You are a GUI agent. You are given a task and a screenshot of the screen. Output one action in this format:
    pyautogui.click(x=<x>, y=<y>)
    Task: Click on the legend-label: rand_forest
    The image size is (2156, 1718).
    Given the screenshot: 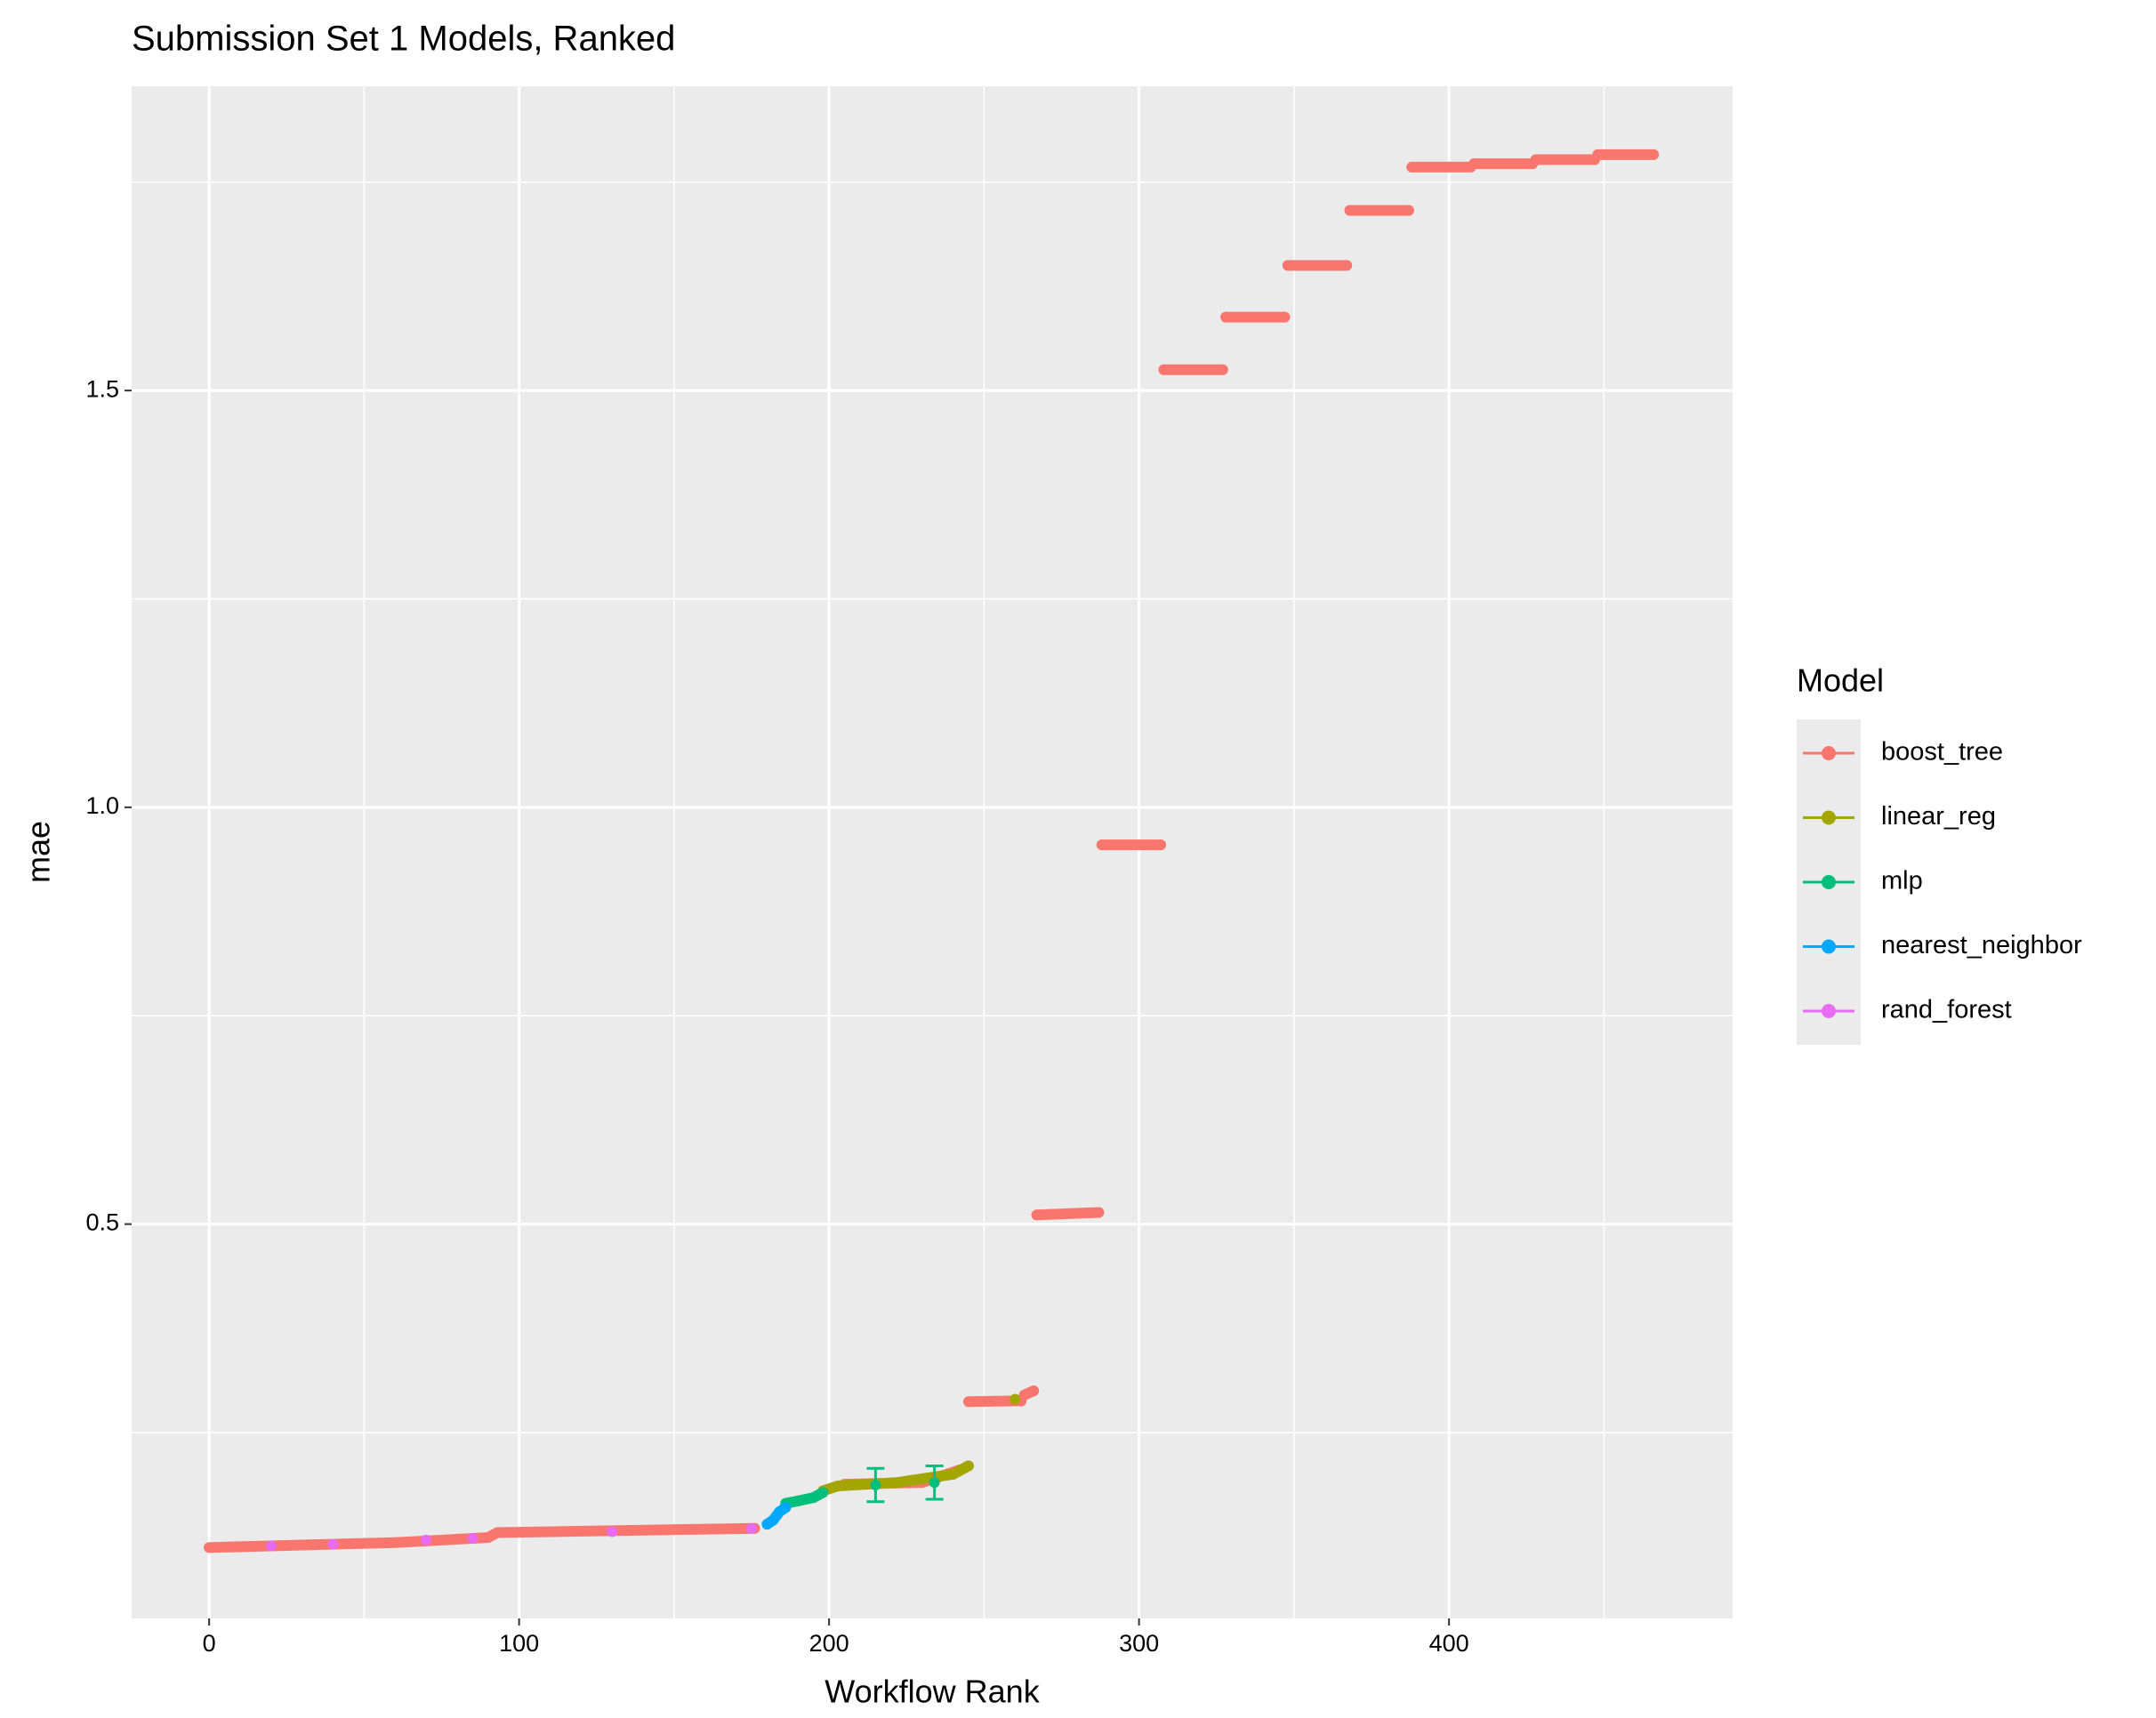 What is the action you would take?
    pyautogui.click(x=1947, y=1010)
    